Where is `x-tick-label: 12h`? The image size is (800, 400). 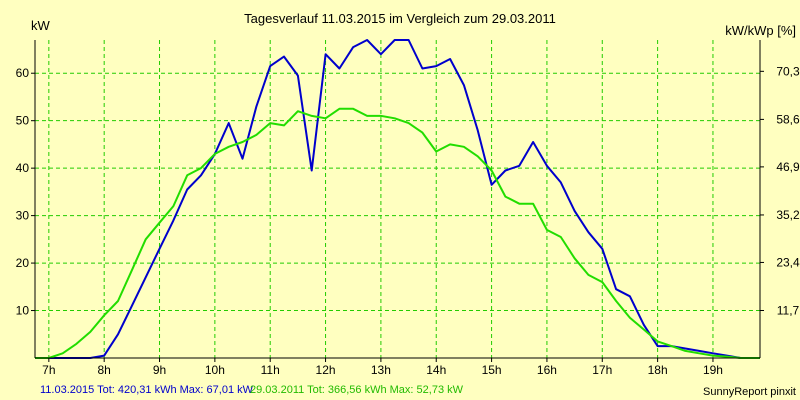 x-tick-label: 12h is located at coordinates (326, 370).